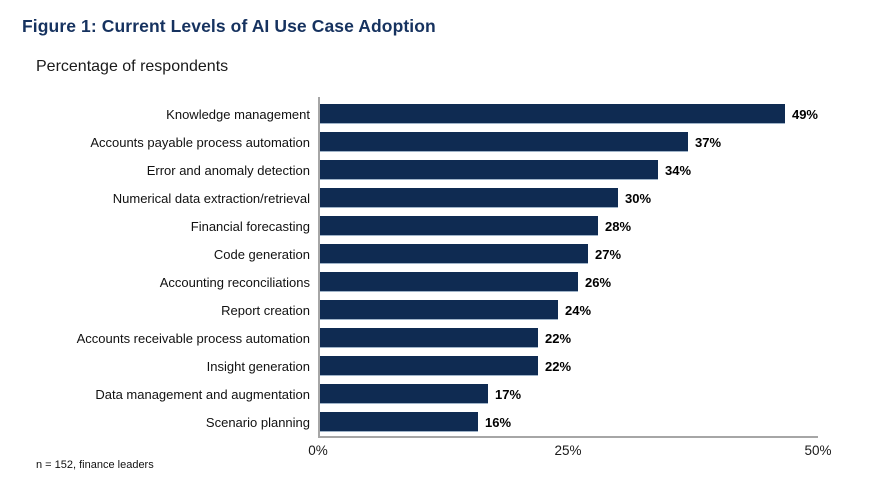 This screenshot has width=873, height=486. I want to click on value-label: 49%, so click(804, 114).